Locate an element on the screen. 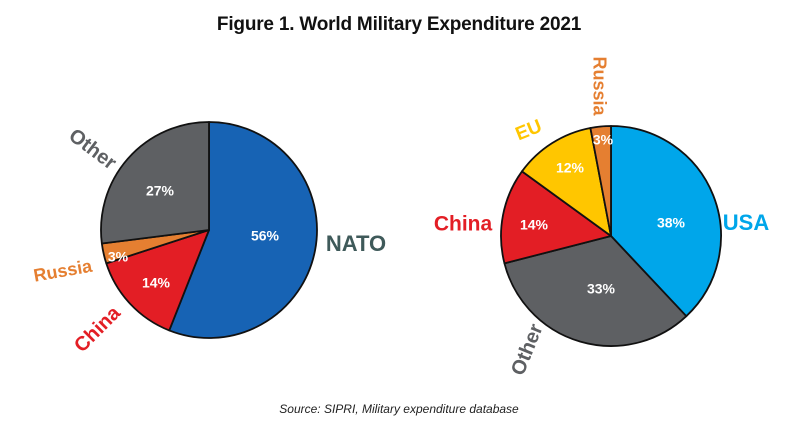 The width and height of the screenshot is (798, 434). slice-alliances-other is located at coordinates (155, 183).